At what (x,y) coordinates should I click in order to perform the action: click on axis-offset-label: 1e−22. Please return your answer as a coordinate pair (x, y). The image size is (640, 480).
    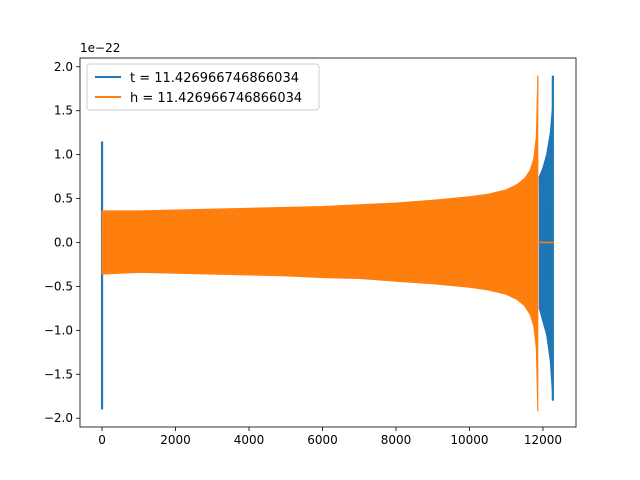
    Looking at the image, I should click on (100, 48).